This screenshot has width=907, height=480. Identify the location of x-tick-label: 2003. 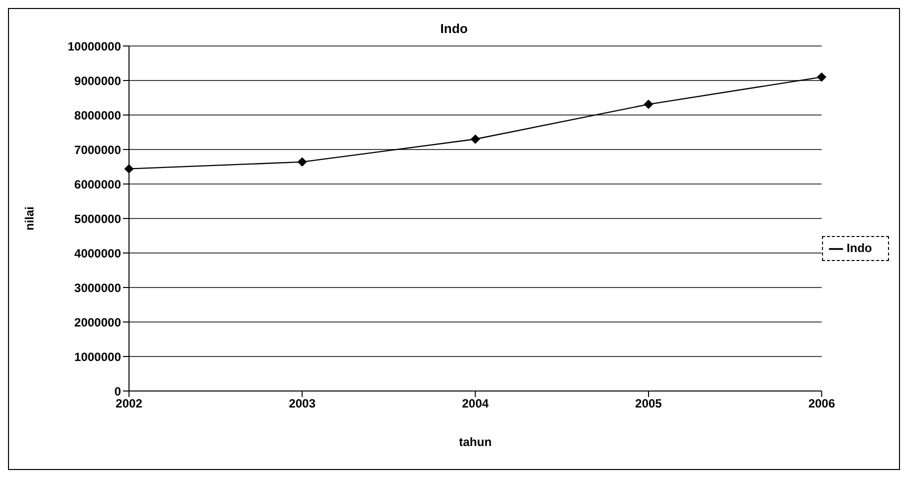
(302, 403).